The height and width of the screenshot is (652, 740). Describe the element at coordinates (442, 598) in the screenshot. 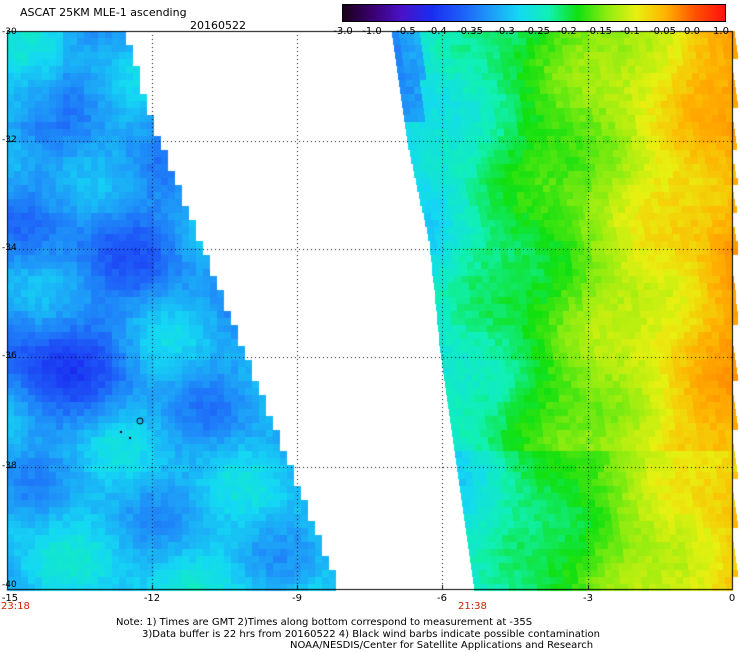

I see `lon-label: -6` at that location.